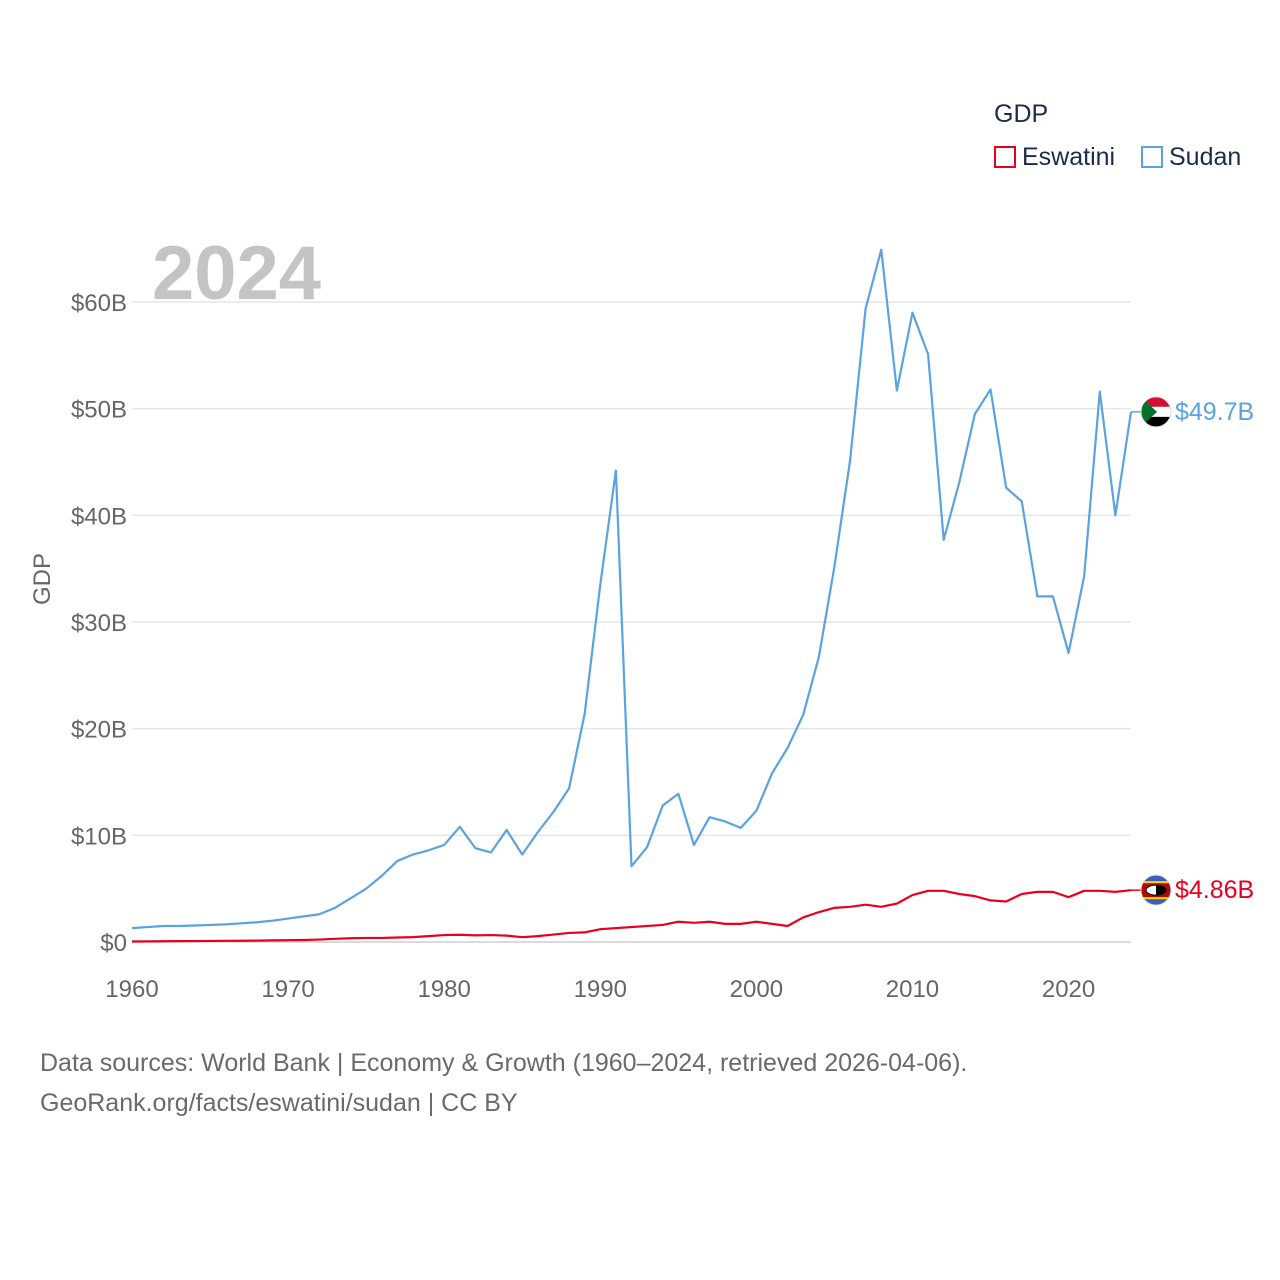 Image resolution: width=1280 pixels, height=1280 pixels. I want to click on legend-swatch-eswatini, so click(1005, 157).